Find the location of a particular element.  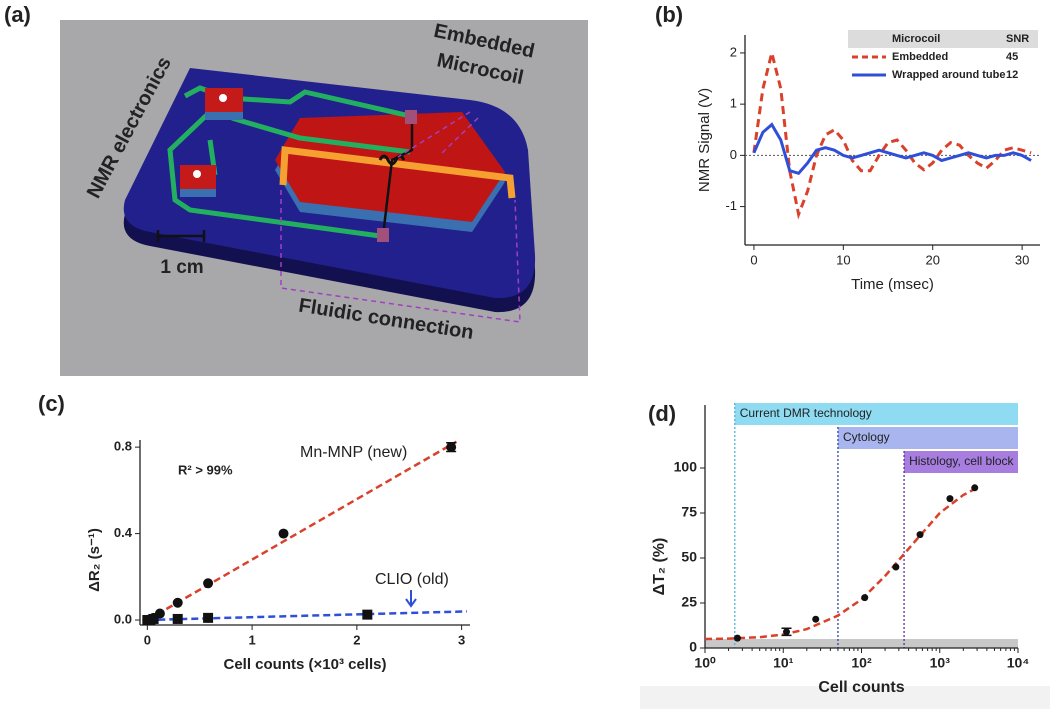

y-tick-label: 0.0 is located at coordinates (123, 618).